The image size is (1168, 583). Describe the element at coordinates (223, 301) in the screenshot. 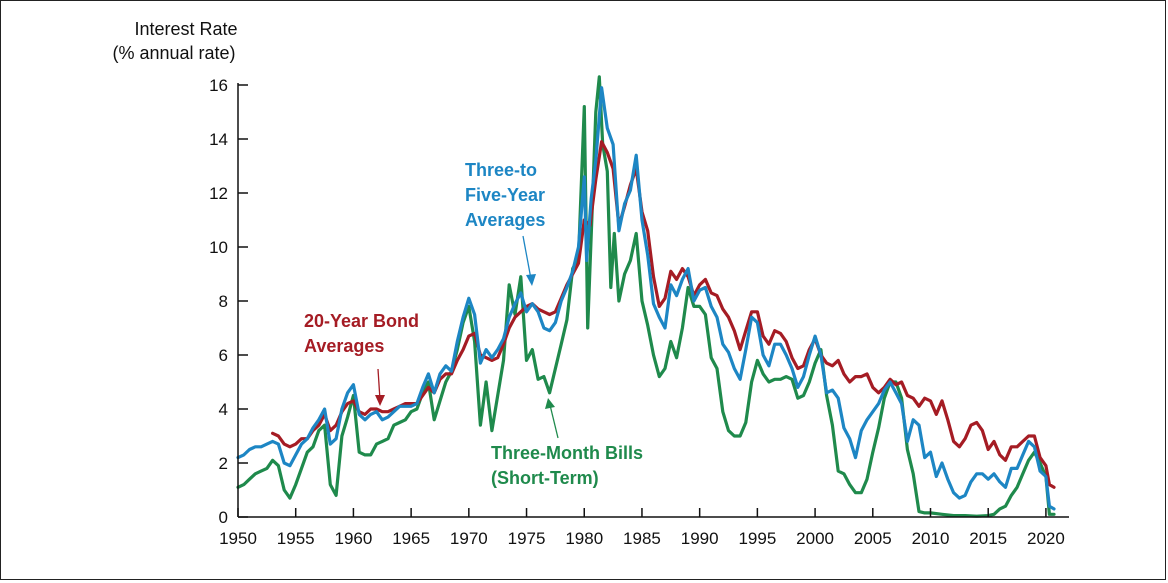

I see `y-tick-label: 8` at that location.